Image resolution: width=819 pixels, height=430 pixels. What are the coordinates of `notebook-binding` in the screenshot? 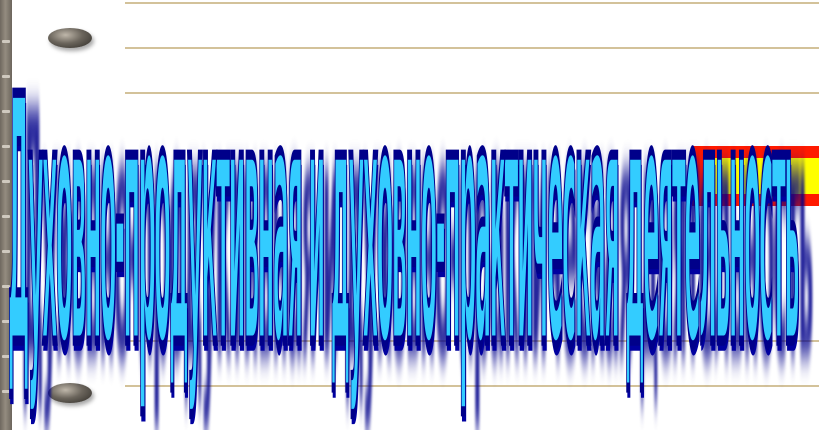 It's located at (6, 215).